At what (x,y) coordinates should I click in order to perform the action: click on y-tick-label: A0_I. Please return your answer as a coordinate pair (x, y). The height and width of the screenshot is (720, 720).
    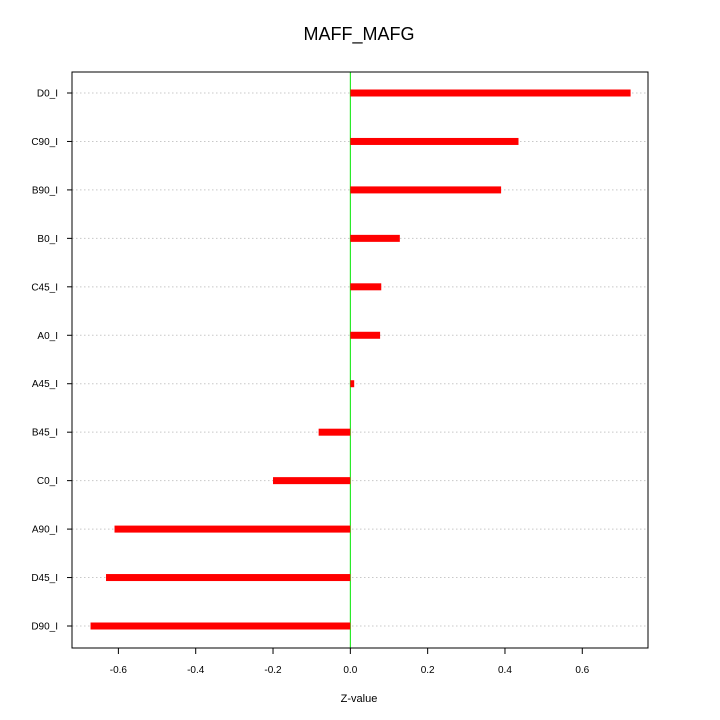
    Looking at the image, I should click on (47, 336).